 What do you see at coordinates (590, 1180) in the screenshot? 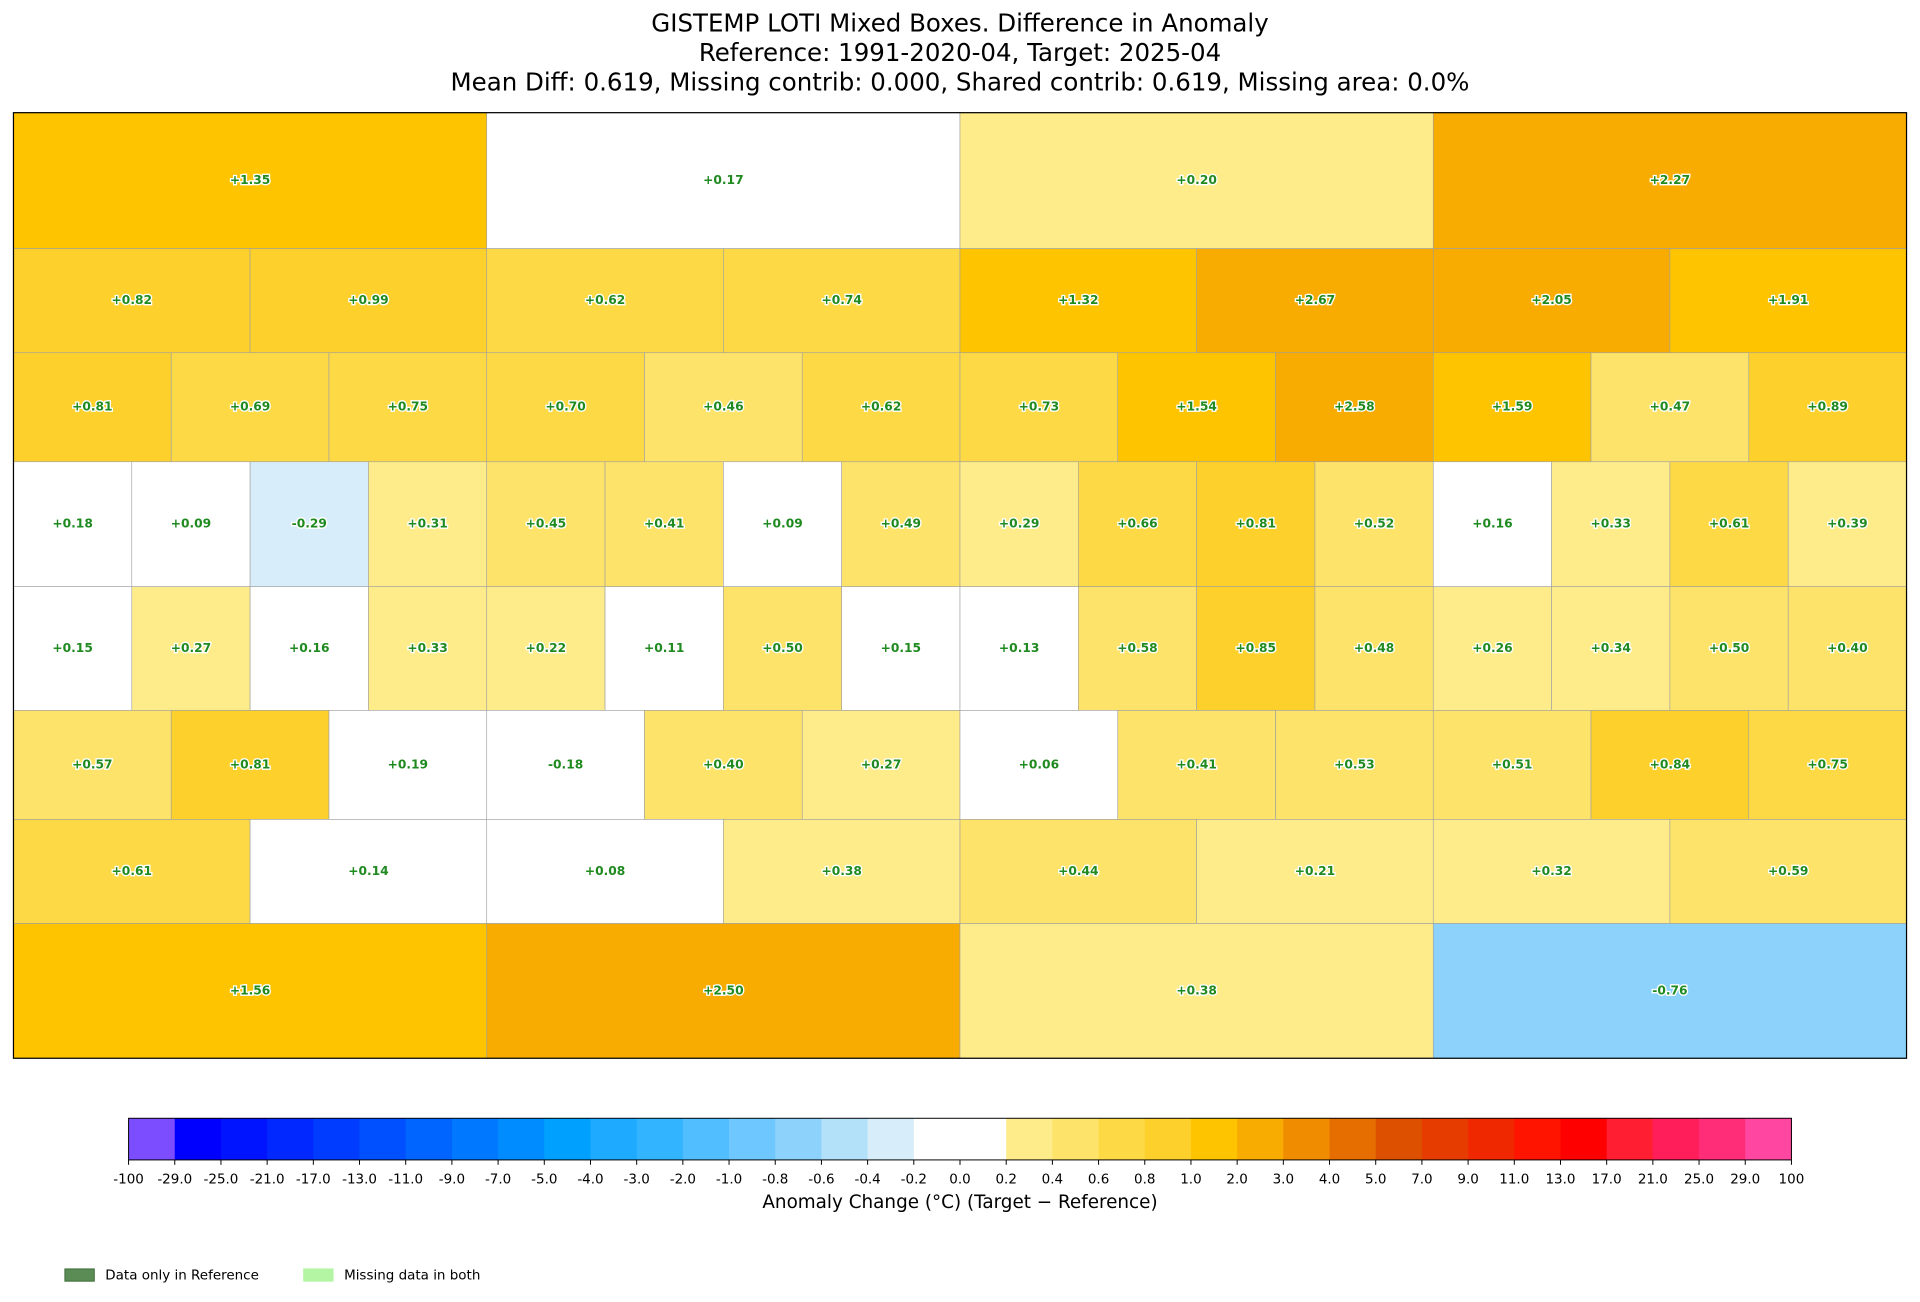
I see `colorbar-tick-label: -4.0` at bounding box center [590, 1180].